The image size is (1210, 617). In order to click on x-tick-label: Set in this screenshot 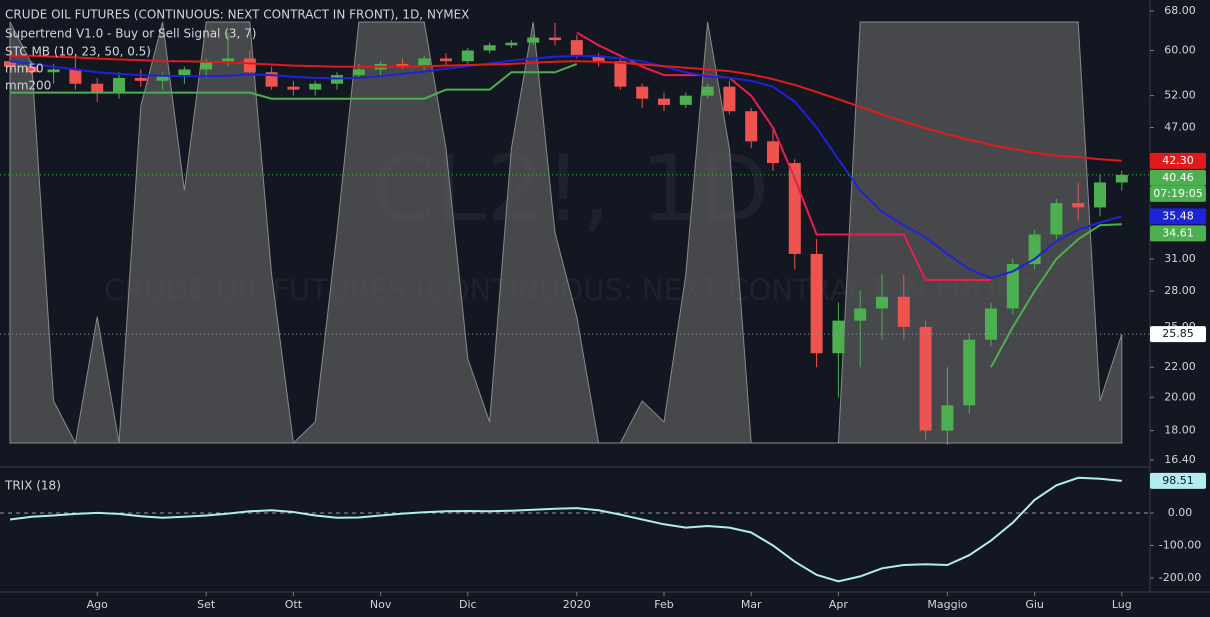, I will do `click(206, 604)`.